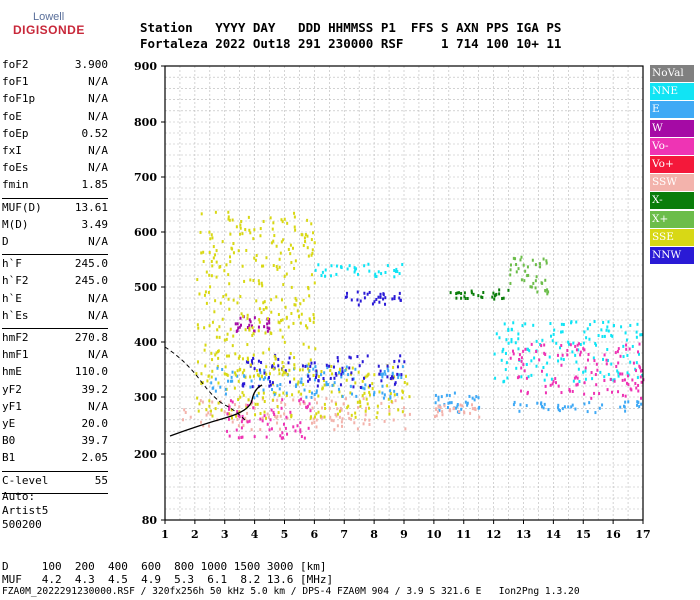 Image resolution: width=700 pixels, height=600 pixels. What do you see at coordinates (205, 383) in the screenshot?
I see `profile-dashed-curve` at bounding box center [205, 383].